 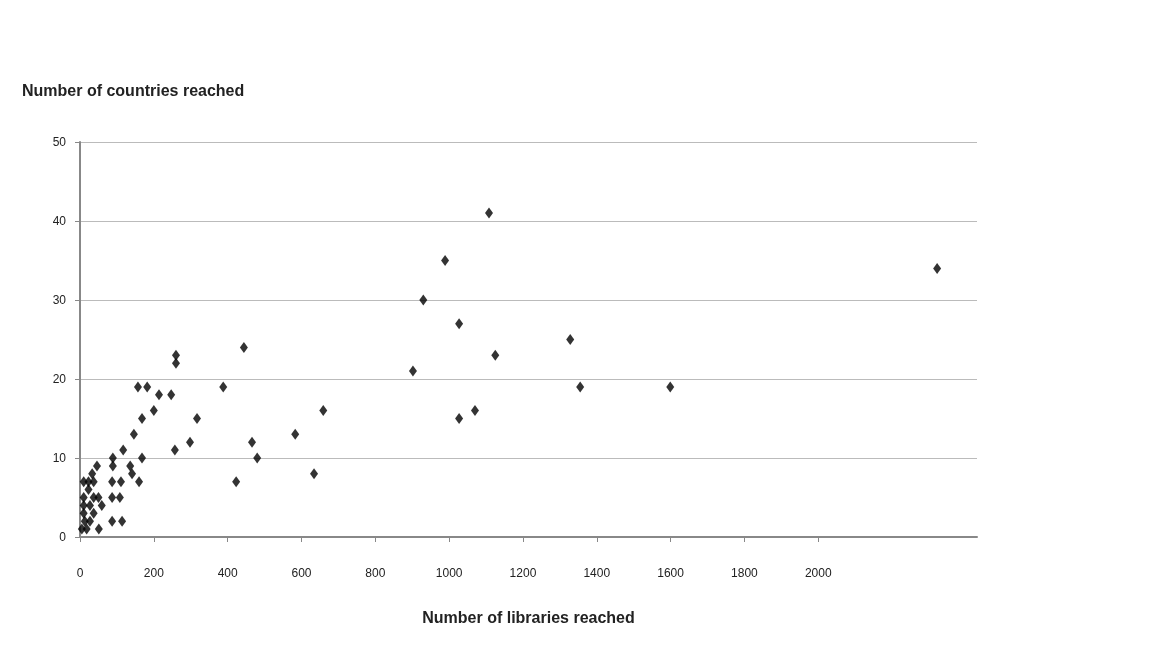 I want to click on x-tick-label: 600, so click(x=301, y=573).